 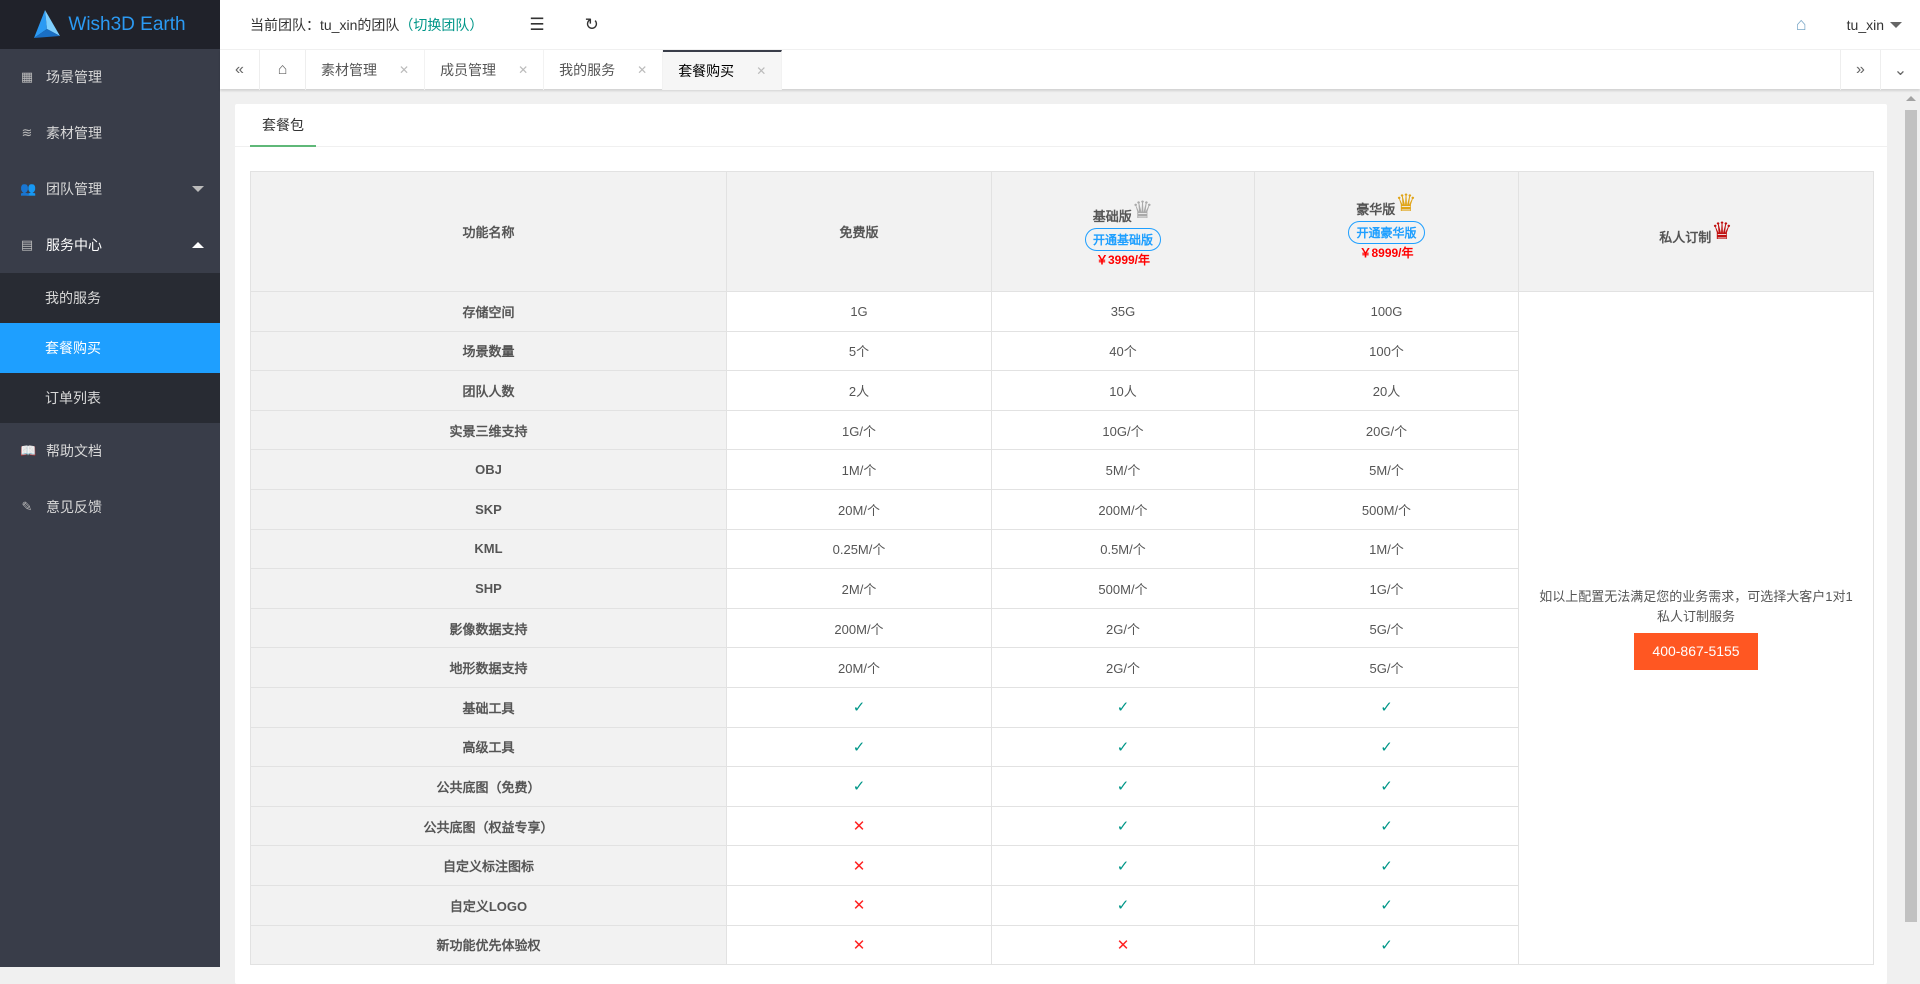 I want to click on tabs-scroll-left-icon: «, so click(x=240, y=70).